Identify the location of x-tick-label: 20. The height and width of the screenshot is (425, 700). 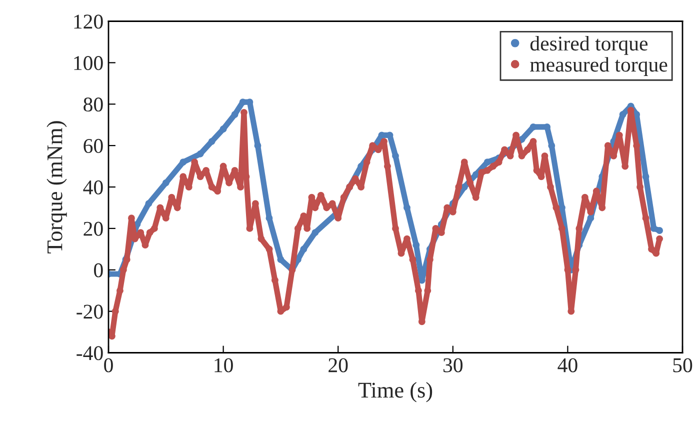
(338, 365).